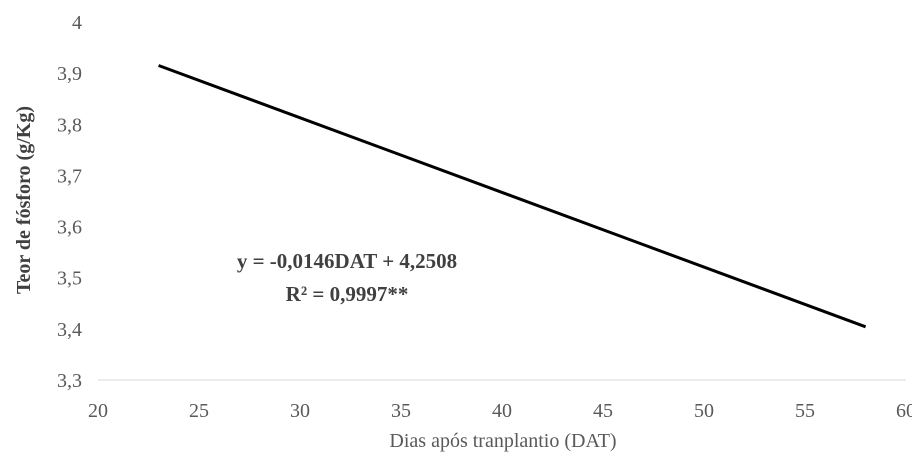  I want to click on x-tick-label: 55, so click(805, 411).